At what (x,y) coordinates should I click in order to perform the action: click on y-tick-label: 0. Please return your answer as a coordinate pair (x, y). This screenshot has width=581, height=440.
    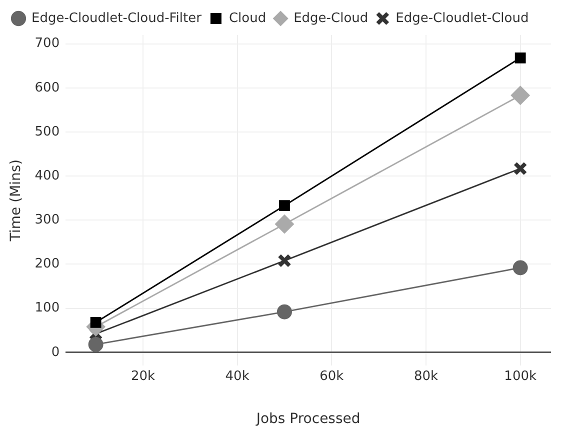
    Looking at the image, I should click on (55, 352).